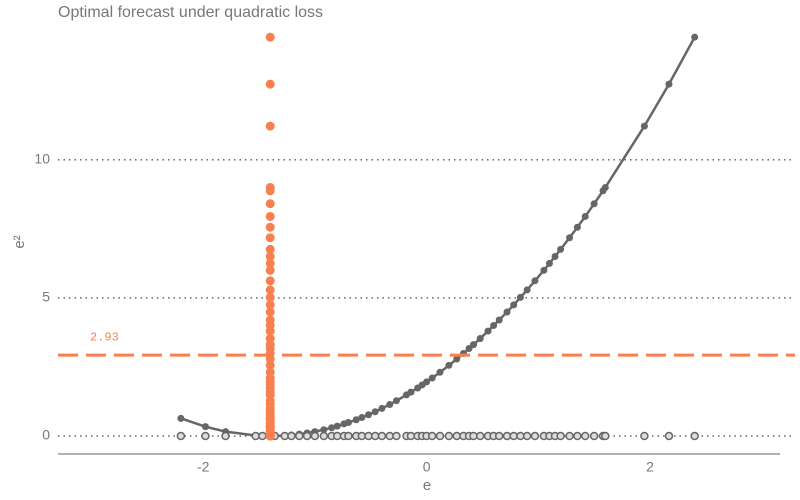 The width and height of the screenshot is (800, 500). Describe the element at coordinates (203, 467) in the screenshot. I see `x-tick-label: -2` at that location.